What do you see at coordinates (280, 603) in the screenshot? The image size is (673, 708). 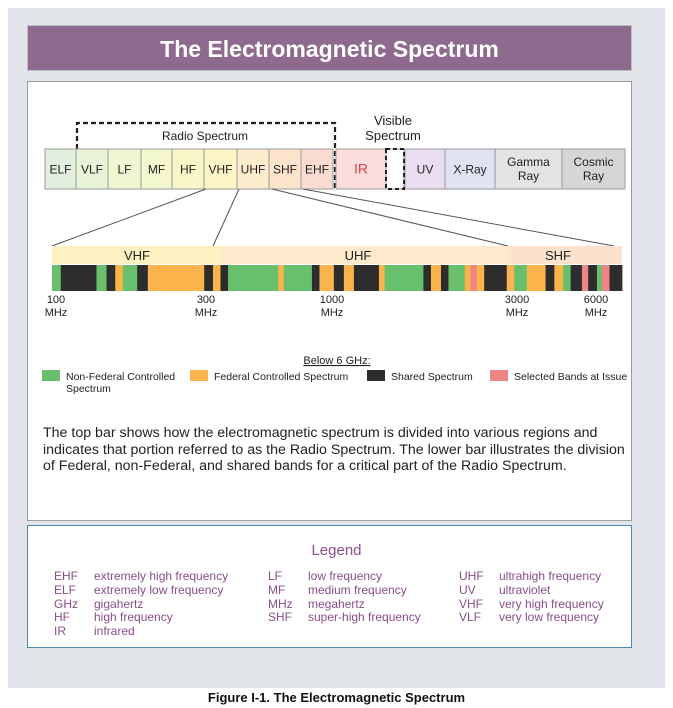 I see `legend-abbreviation: MHz` at bounding box center [280, 603].